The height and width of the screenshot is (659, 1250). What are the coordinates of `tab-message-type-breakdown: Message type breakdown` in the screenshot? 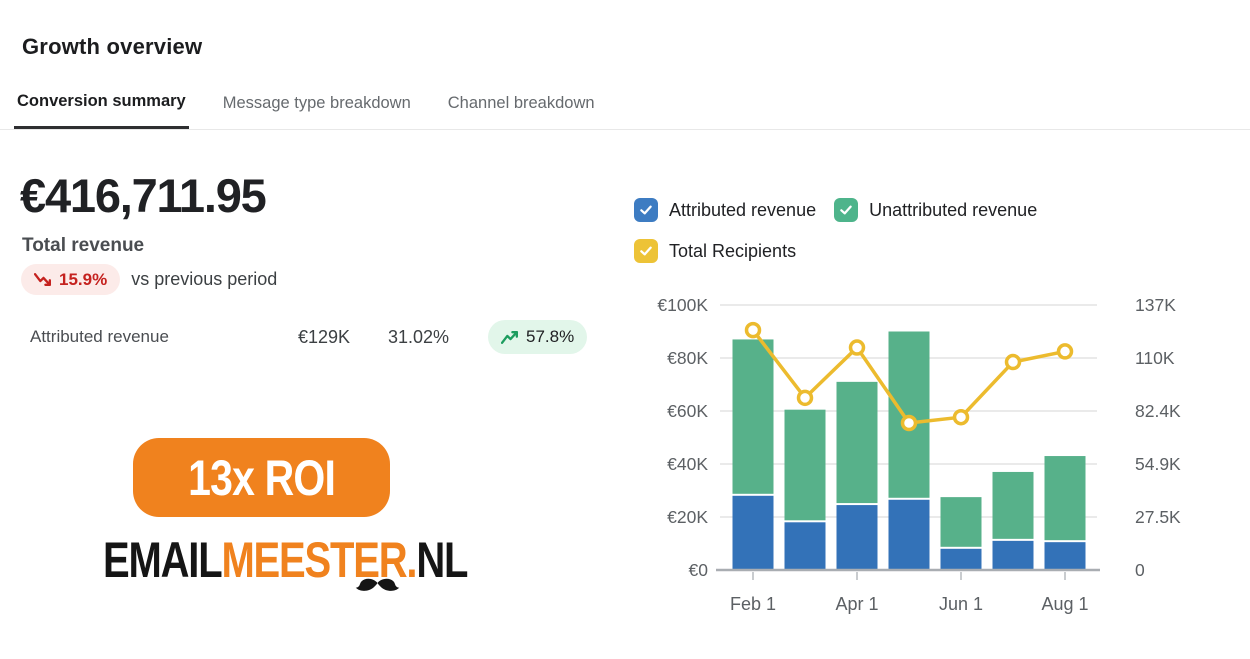 It's located at (317, 110).